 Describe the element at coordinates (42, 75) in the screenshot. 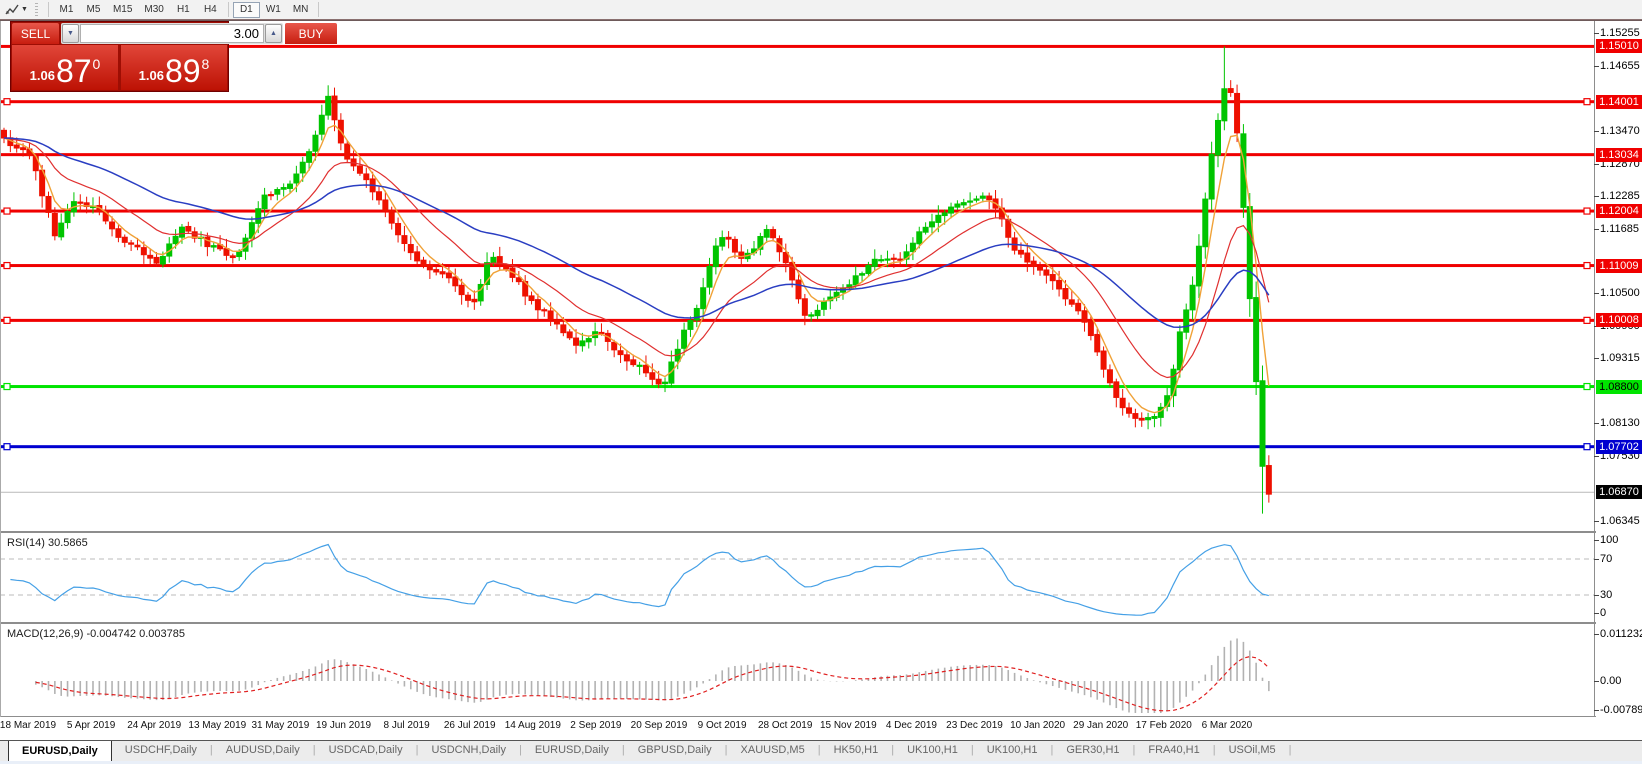

I see `sell-price-prefix: 1.06` at that location.